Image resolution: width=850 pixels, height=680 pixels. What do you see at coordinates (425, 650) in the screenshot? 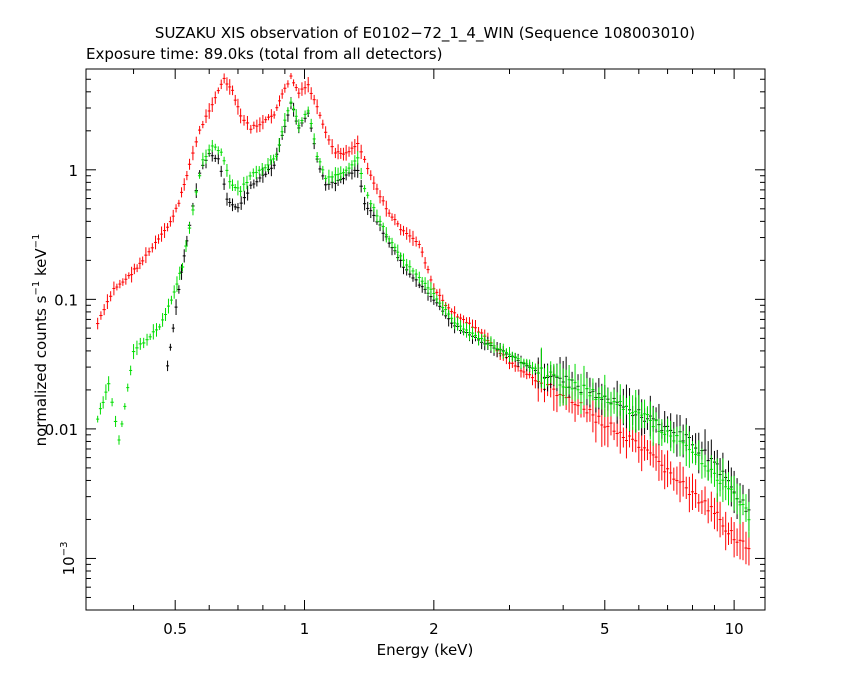
I see `x-axis-label: Energy (keV)` at bounding box center [425, 650].